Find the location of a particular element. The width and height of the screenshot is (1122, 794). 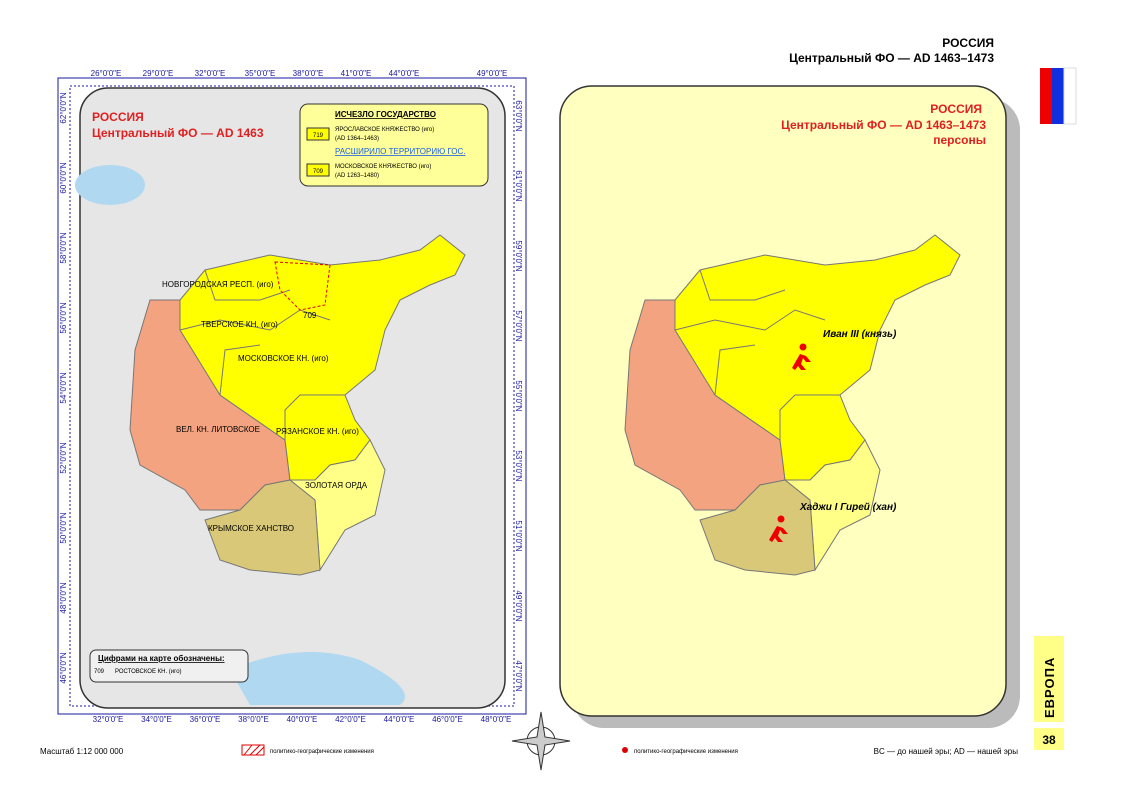

numbers-heading: Цифрами на карте обозначены: is located at coordinates (161, 658).